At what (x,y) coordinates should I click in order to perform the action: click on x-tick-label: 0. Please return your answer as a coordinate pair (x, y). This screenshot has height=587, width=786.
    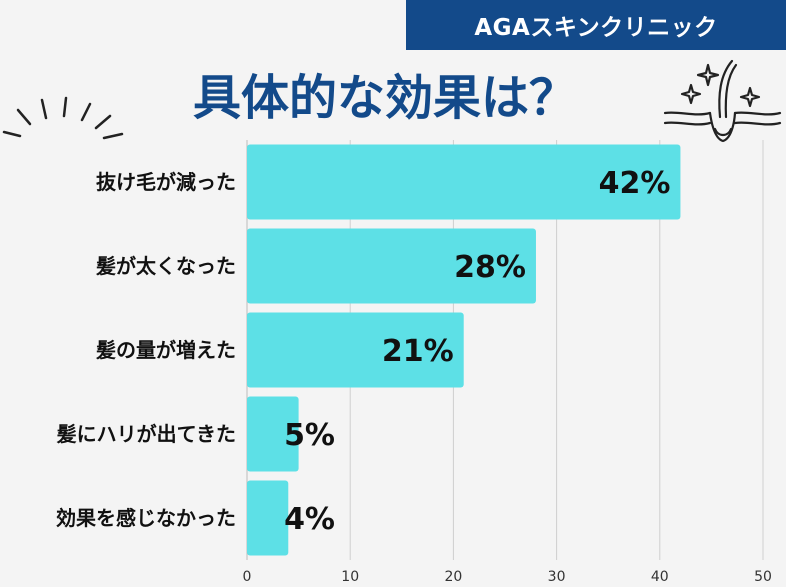
    Looking at the image, I should click on (247, 577).